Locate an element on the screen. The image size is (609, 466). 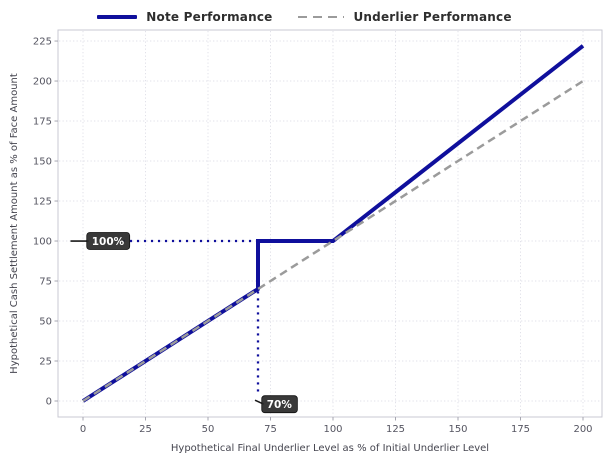
x-tick-label: 75 is located at coordinates (270, 429).